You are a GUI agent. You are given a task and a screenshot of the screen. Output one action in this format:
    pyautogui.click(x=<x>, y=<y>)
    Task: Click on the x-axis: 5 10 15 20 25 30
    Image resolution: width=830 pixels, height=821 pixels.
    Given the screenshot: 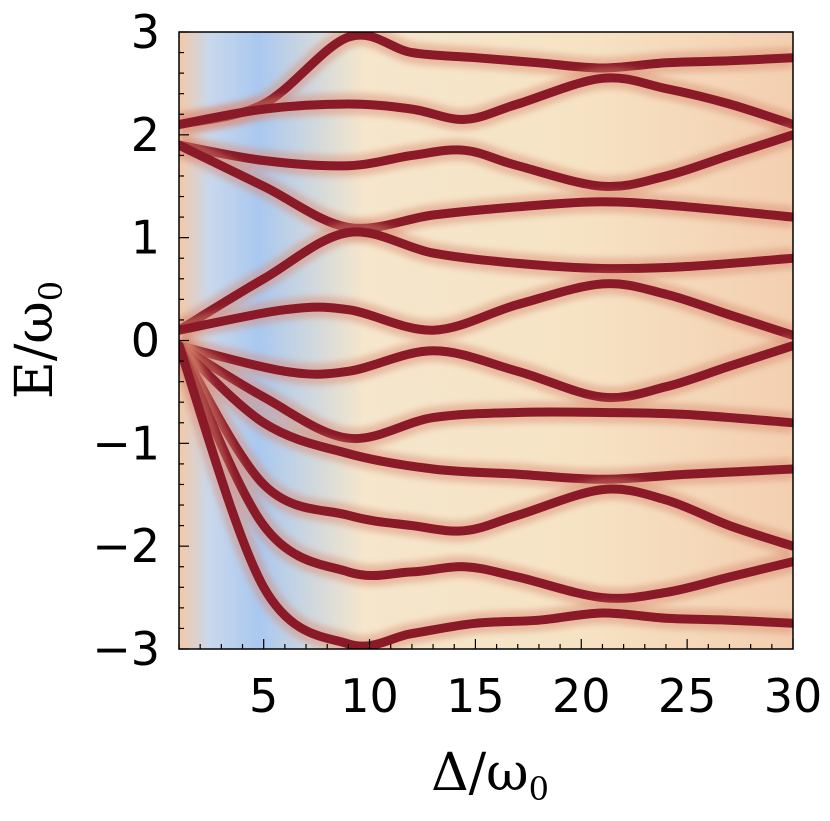 What is the action you would take?
    pyautogui.click(x=500, y=681)
    